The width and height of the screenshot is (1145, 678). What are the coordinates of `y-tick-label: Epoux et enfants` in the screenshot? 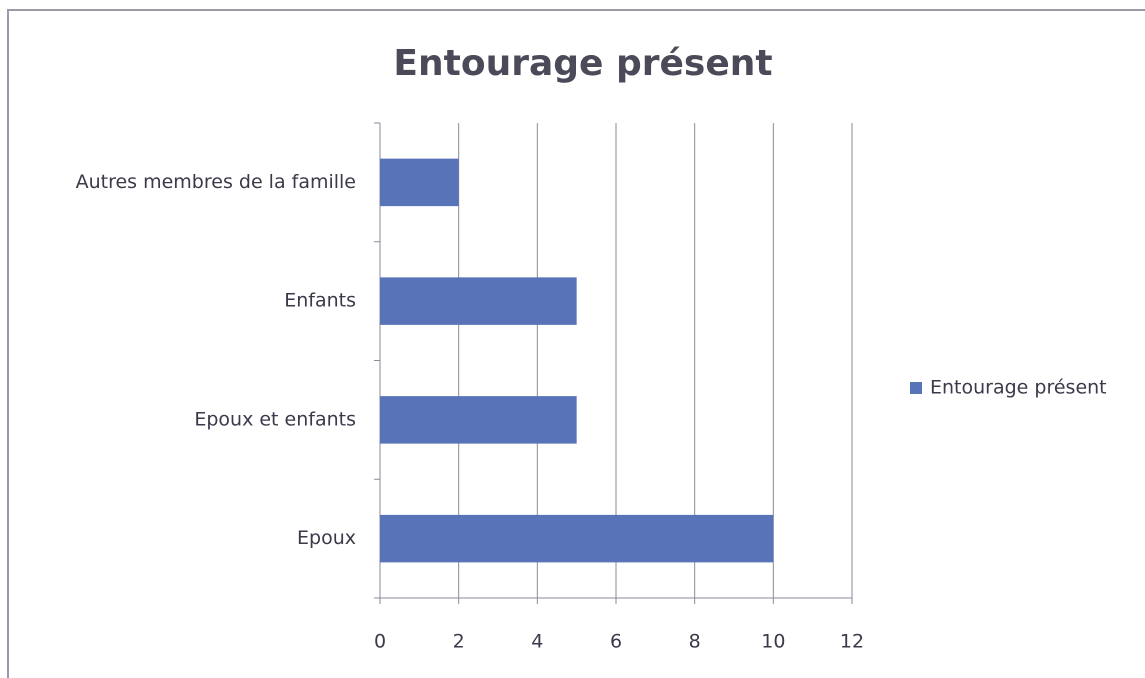 It's located at (275, 419).